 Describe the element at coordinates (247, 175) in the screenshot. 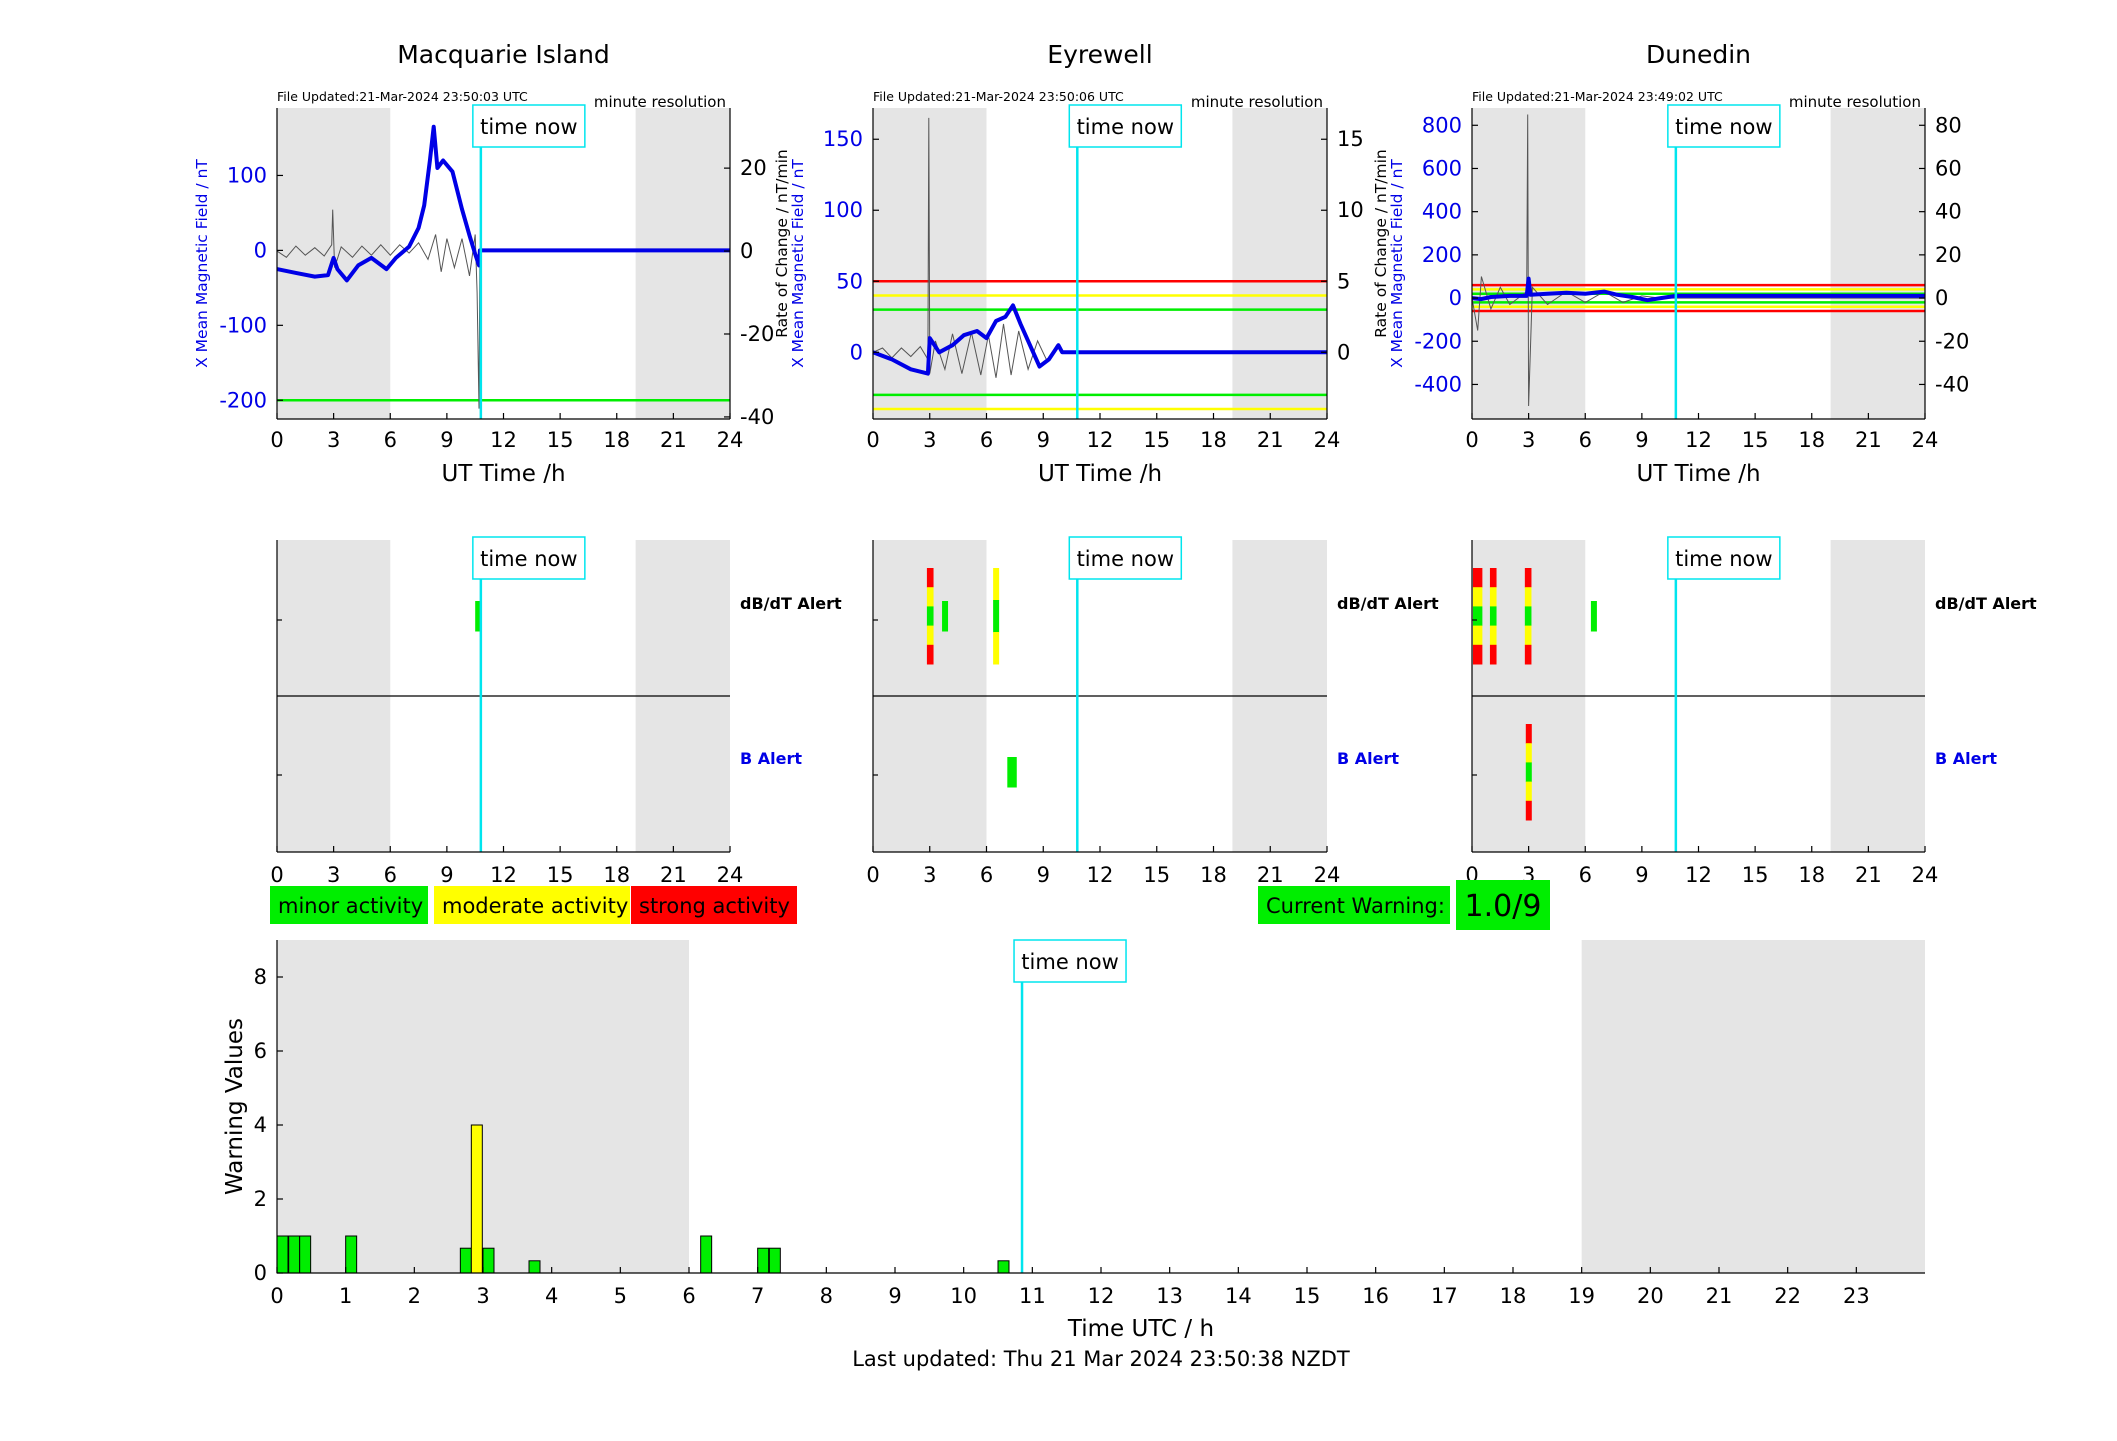

I see `y-left-tick-label: 100` at that location.